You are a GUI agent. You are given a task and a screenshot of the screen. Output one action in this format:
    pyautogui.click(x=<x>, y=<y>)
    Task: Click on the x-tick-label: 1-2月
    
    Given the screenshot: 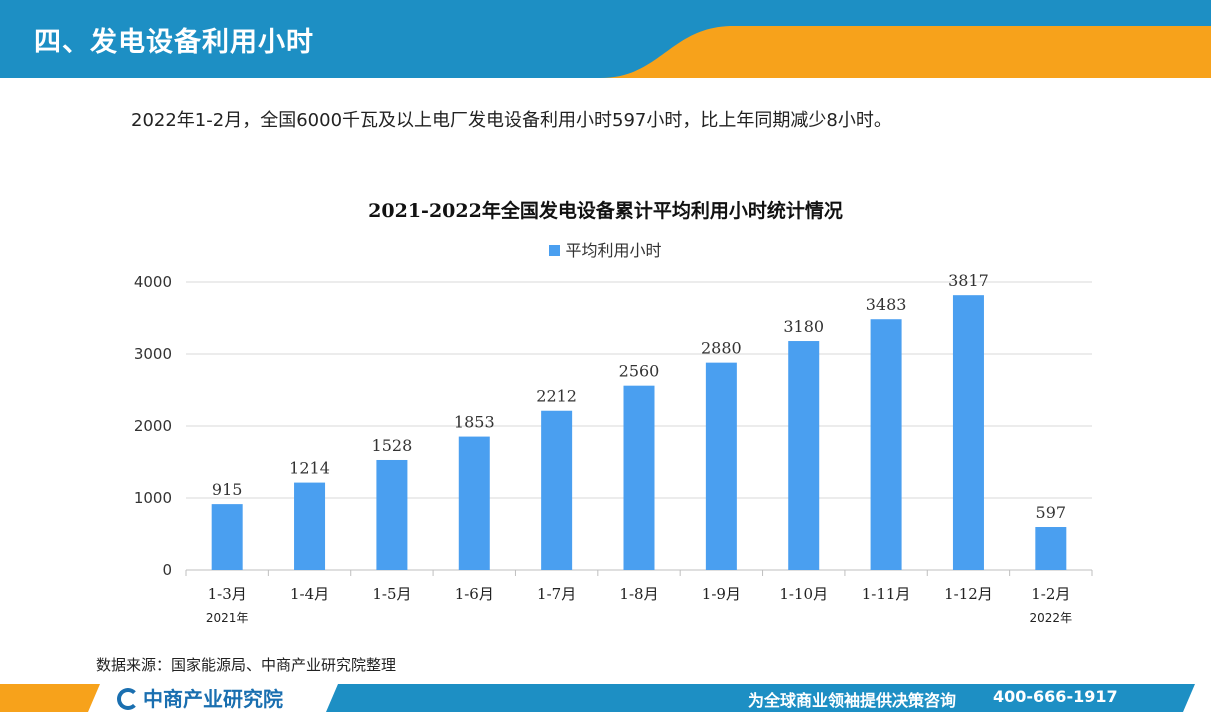 What is the action you would take?
    pyautogui.click(x=1050, y=594)
    